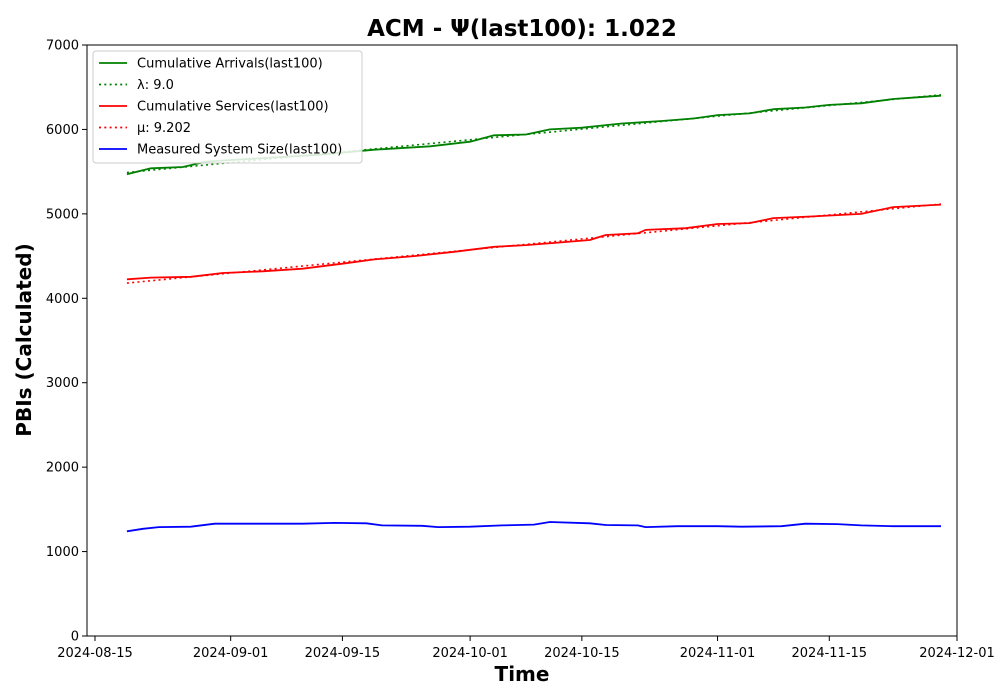 The height and width of the screenshot is (700, 1000). What do you see at coordinates (343, 653) in the screenshot?
I see `x-tick-label: 2024-09-15` at bounding box center [343, 653].